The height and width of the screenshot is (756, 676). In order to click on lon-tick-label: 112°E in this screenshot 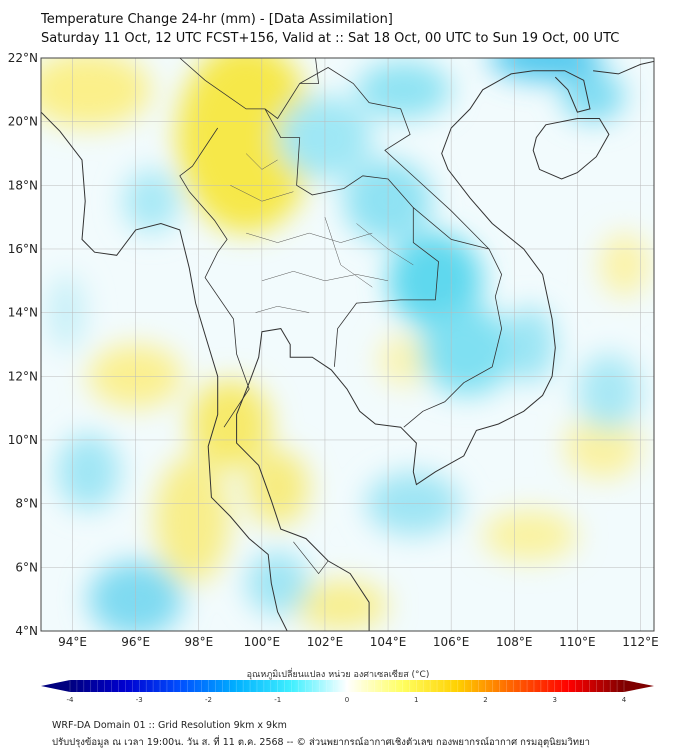, I will do `click(640, 642)`.